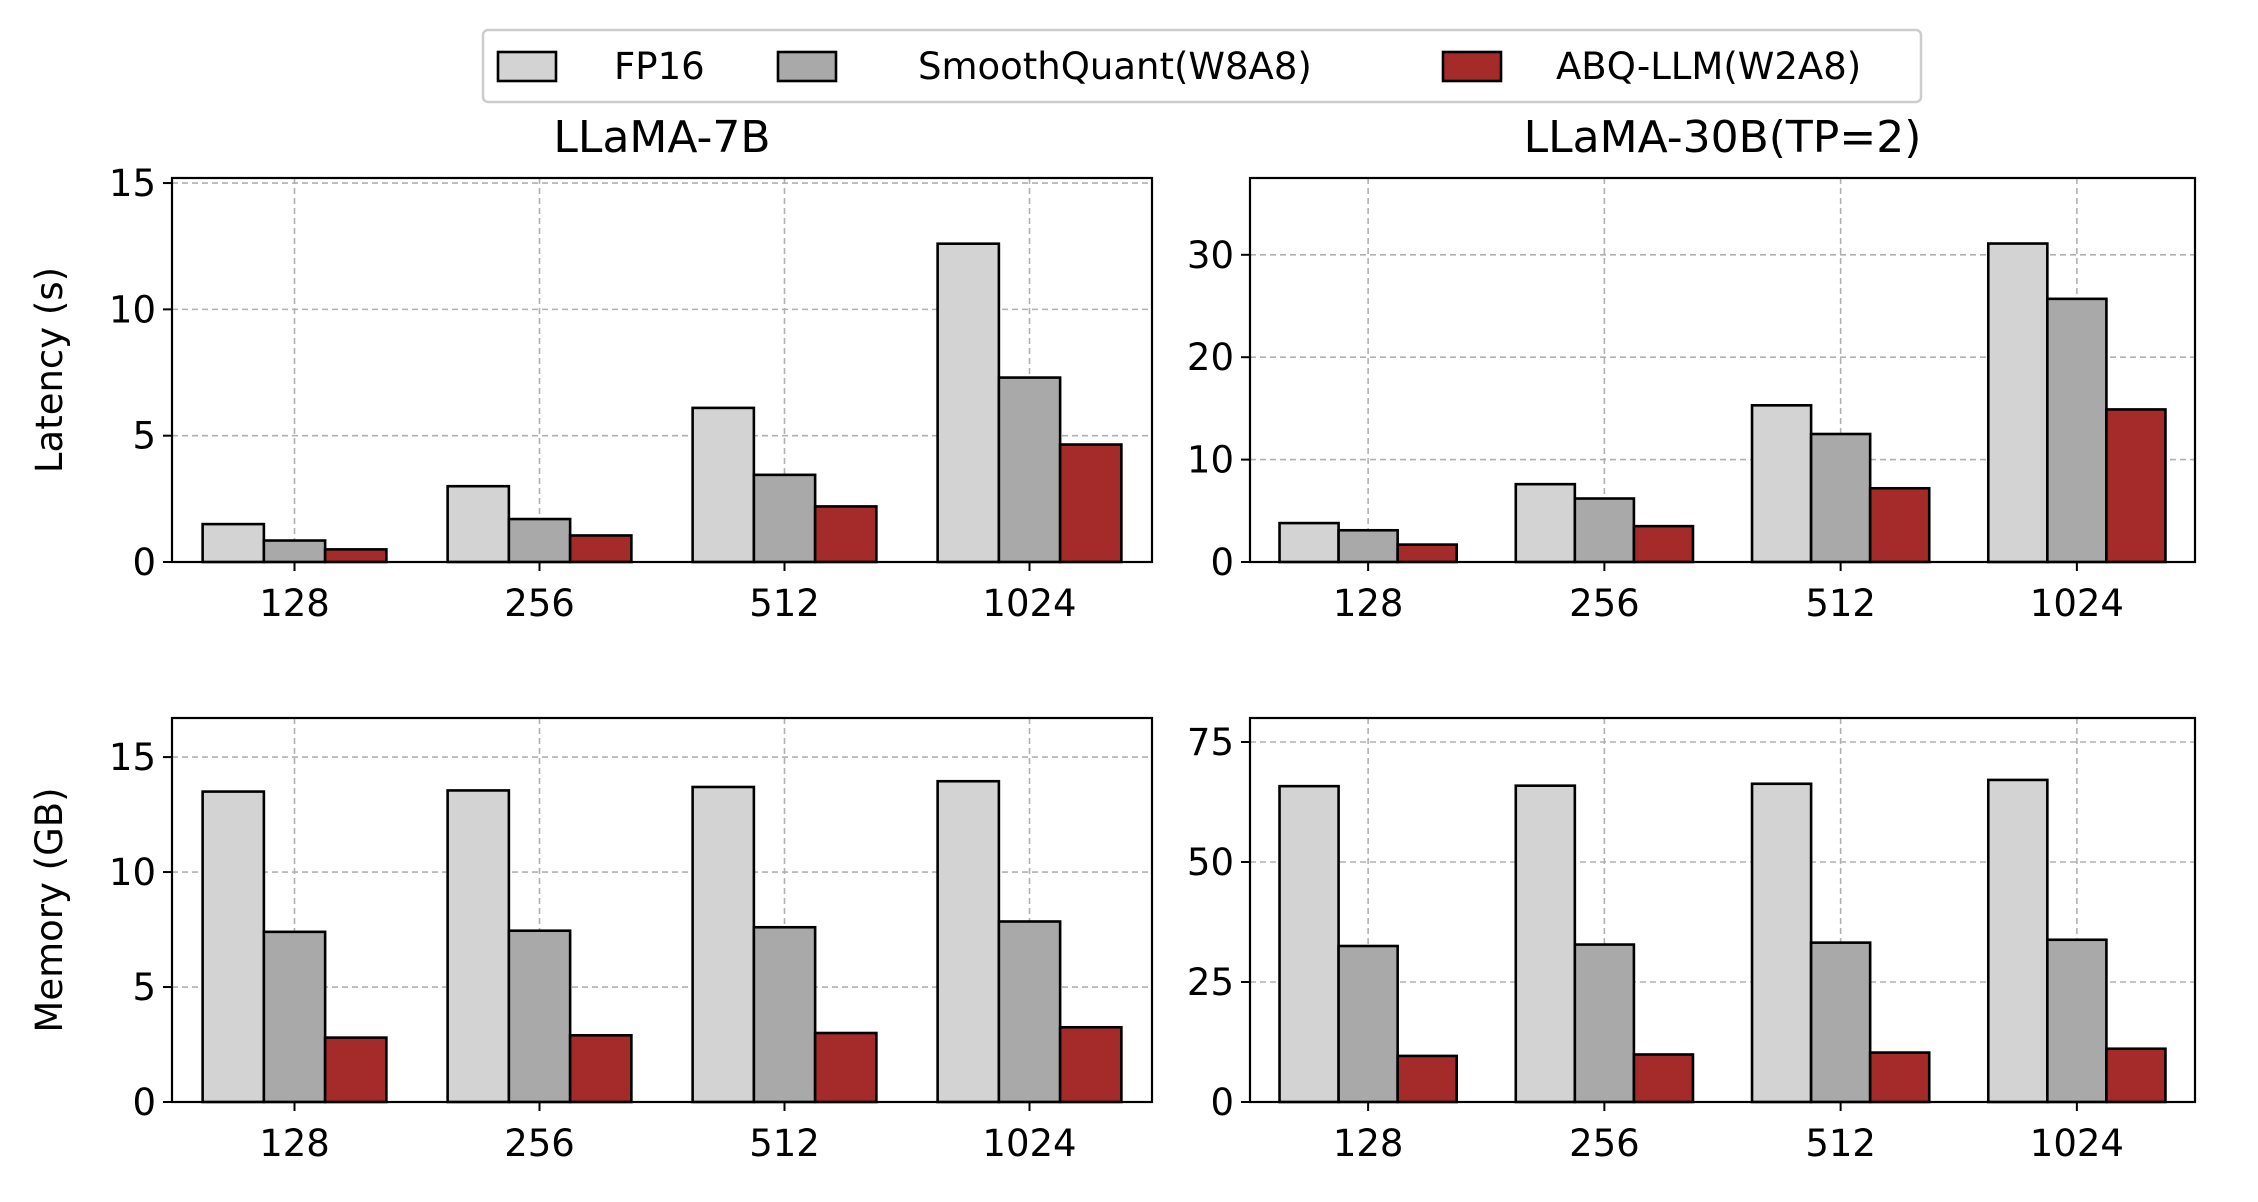  What do you see at coordinates (1210, 982) in the screenshot?
I see `memory-llama-30b-ytick-label: 25` at bounding box center [1210, 982].